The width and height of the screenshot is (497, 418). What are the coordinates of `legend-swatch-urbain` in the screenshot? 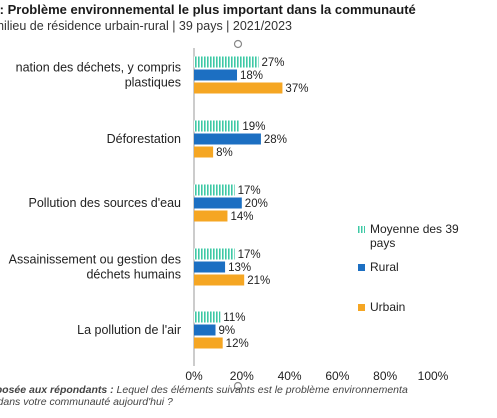 It's located at (361, 307).